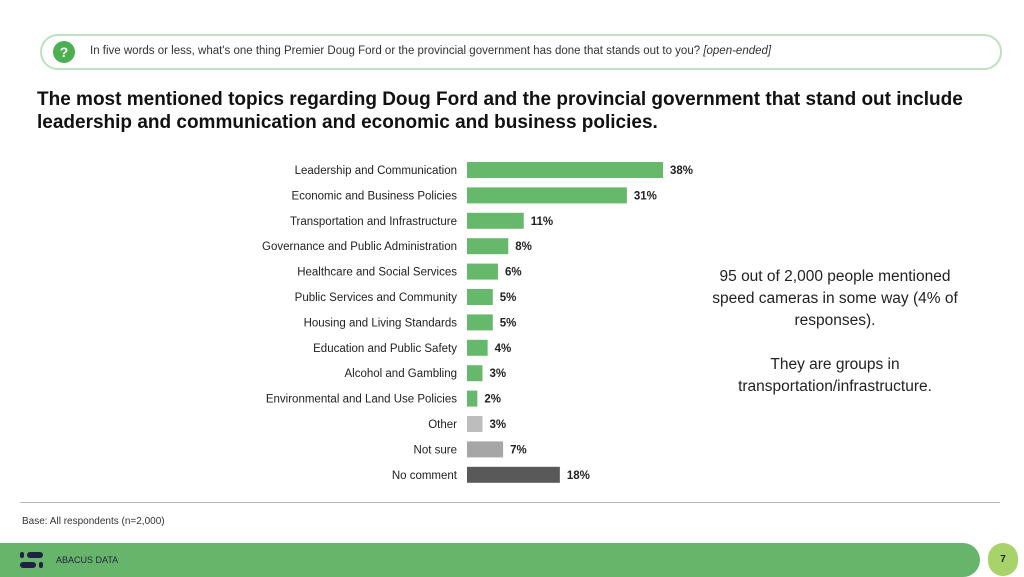  What do you see at coordinates (374, 196) in the screenshot?
I see `category-label: Economic and Business Policies` at bounding box center [374, 196].